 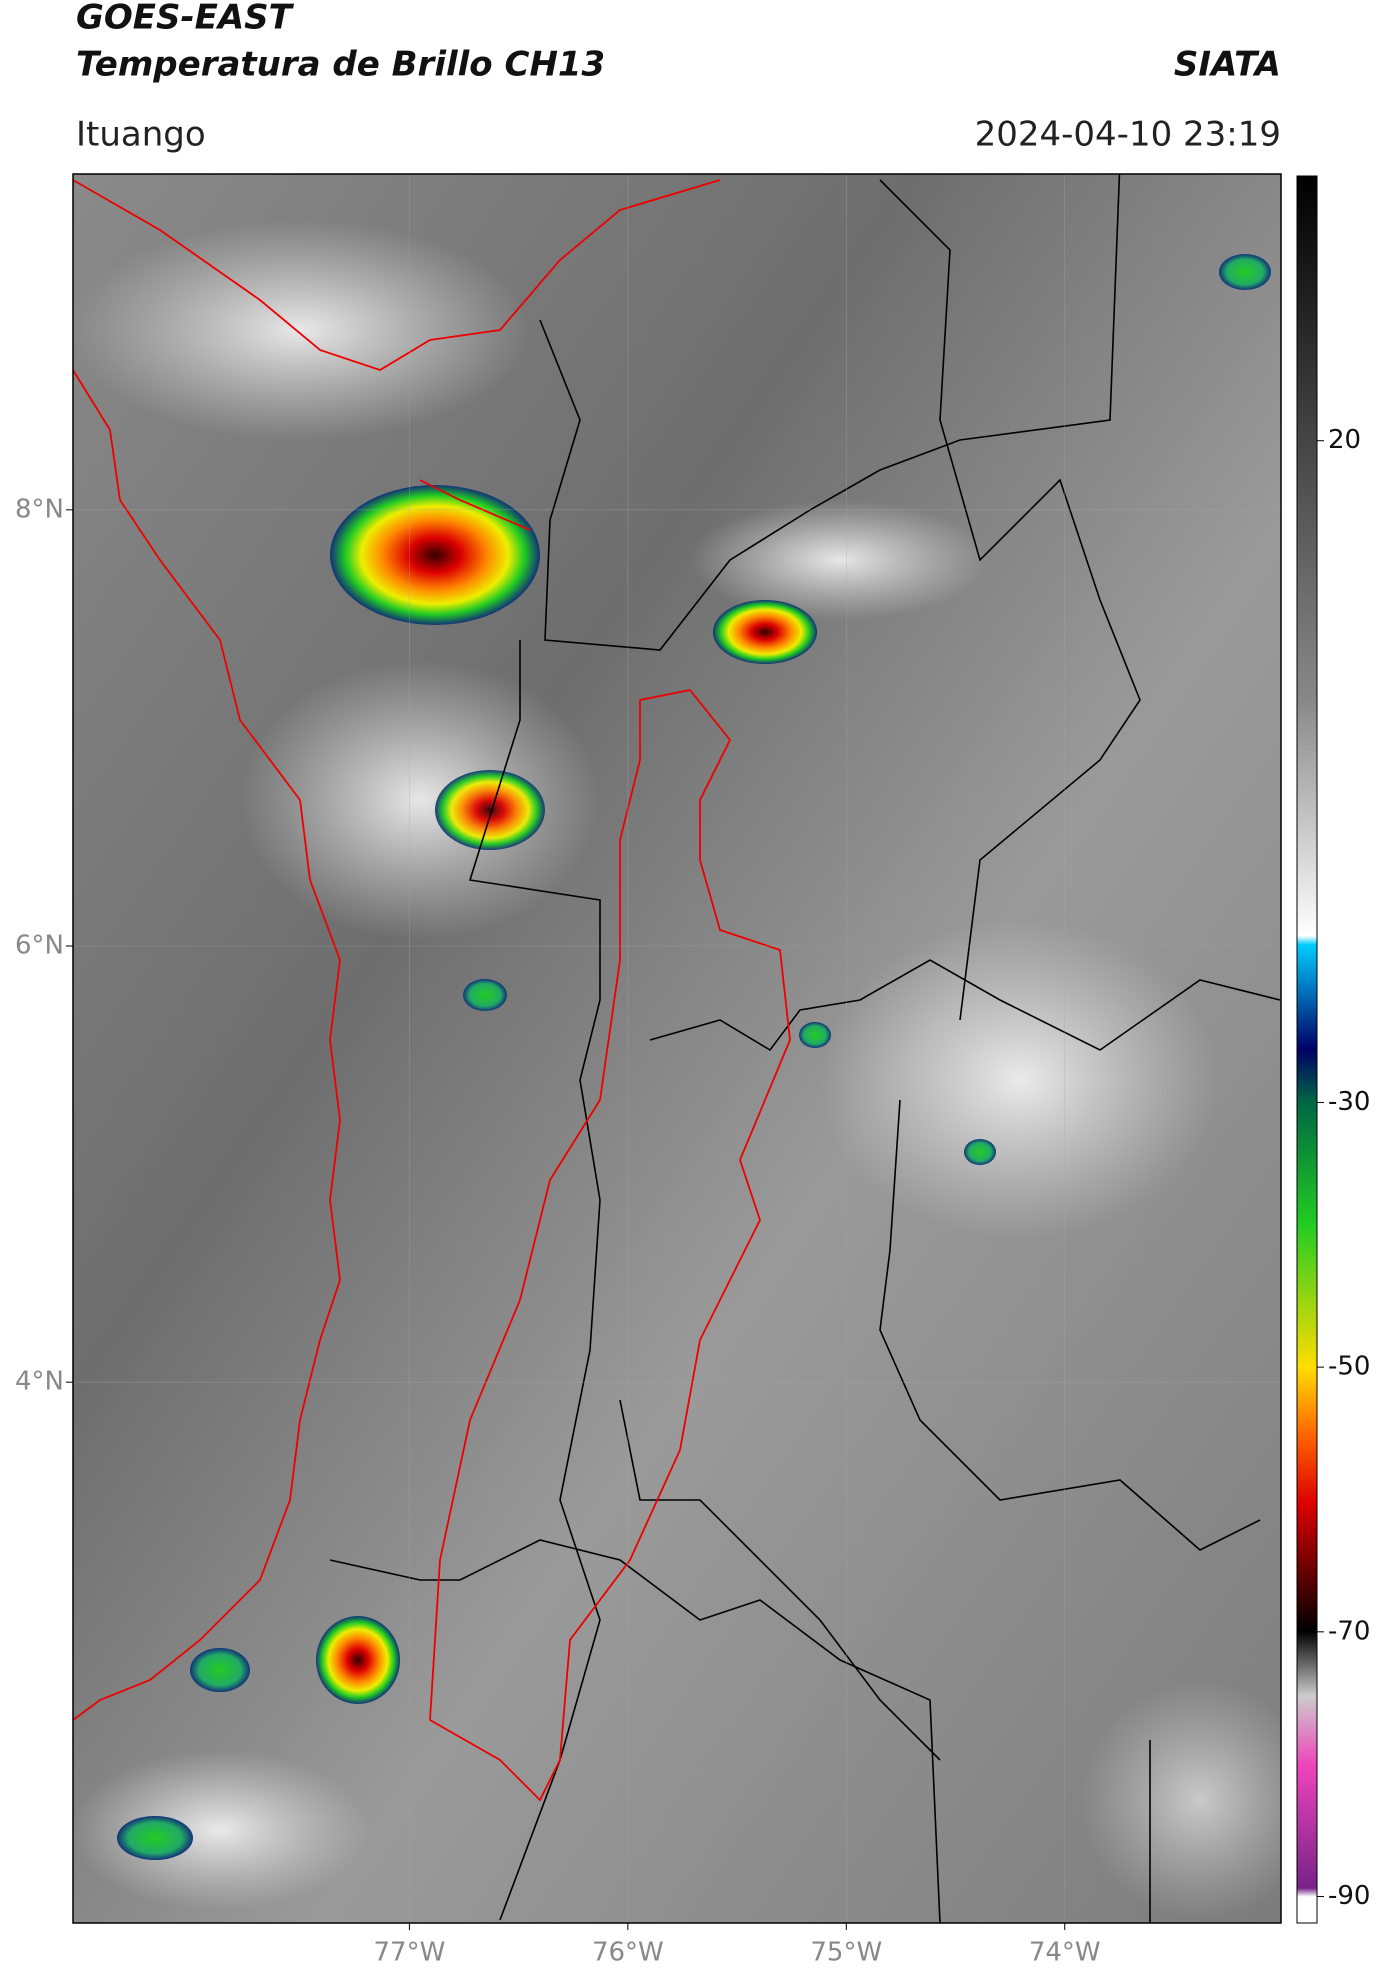 I want to click on colorbar-tick-label: -50, so click(x=1349, y=1367).